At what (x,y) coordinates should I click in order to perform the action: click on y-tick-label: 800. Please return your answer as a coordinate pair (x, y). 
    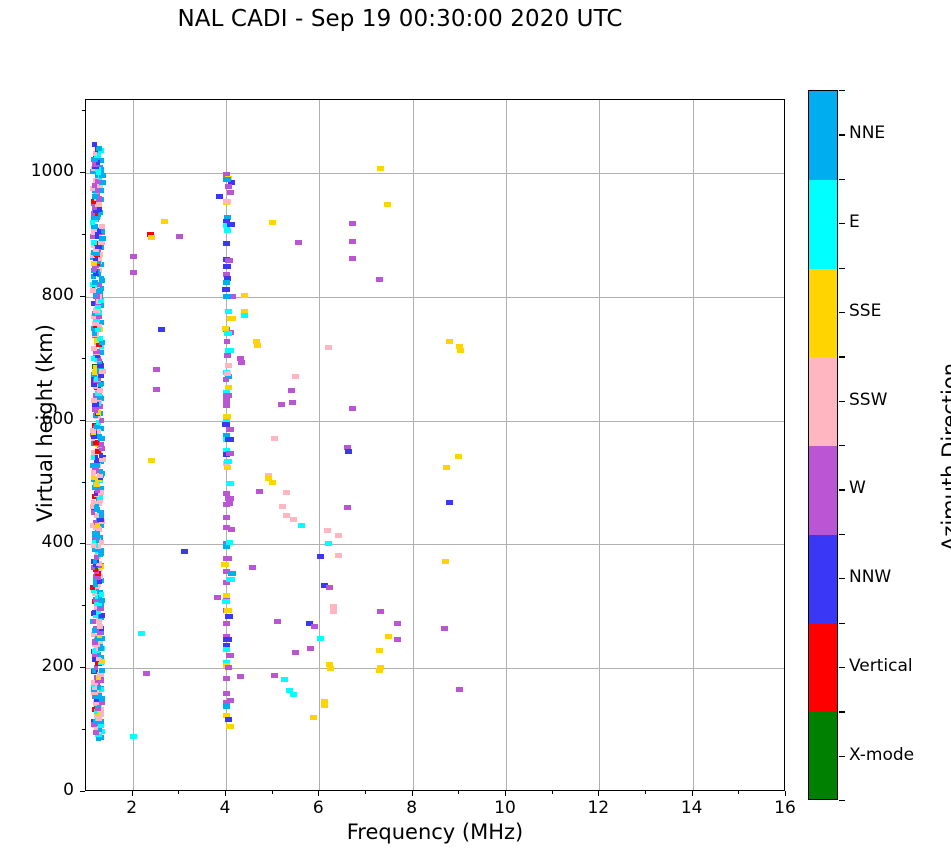
    Looking at the image, I should click on (57, 294).